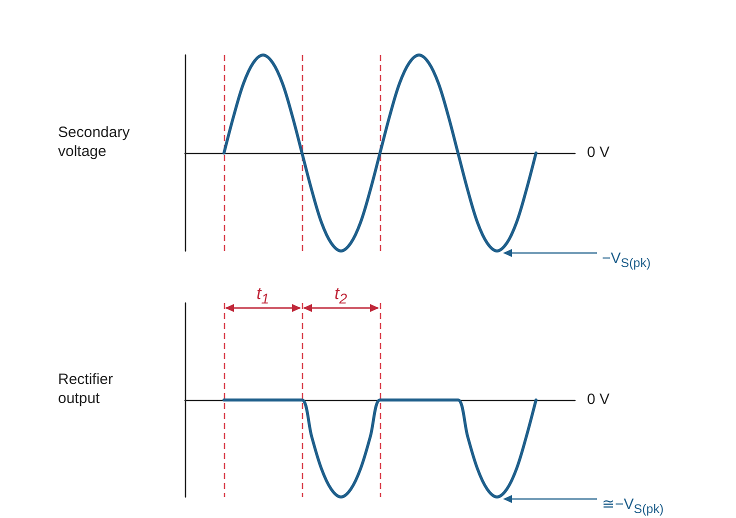 The image size is (736, 518). What do you see at coordinates (94, 142) in the screenshot?
I see `y-axis-title: Secondary voltage` at bounding box center [94, 142].